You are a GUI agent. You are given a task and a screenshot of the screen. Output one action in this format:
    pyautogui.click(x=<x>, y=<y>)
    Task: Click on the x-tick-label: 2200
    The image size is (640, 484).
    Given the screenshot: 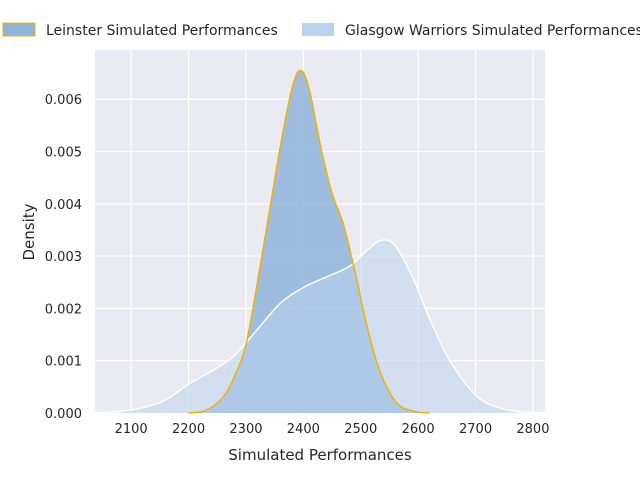 What is the action you would take?
    pyautogui.click(x=188, y=429)
    